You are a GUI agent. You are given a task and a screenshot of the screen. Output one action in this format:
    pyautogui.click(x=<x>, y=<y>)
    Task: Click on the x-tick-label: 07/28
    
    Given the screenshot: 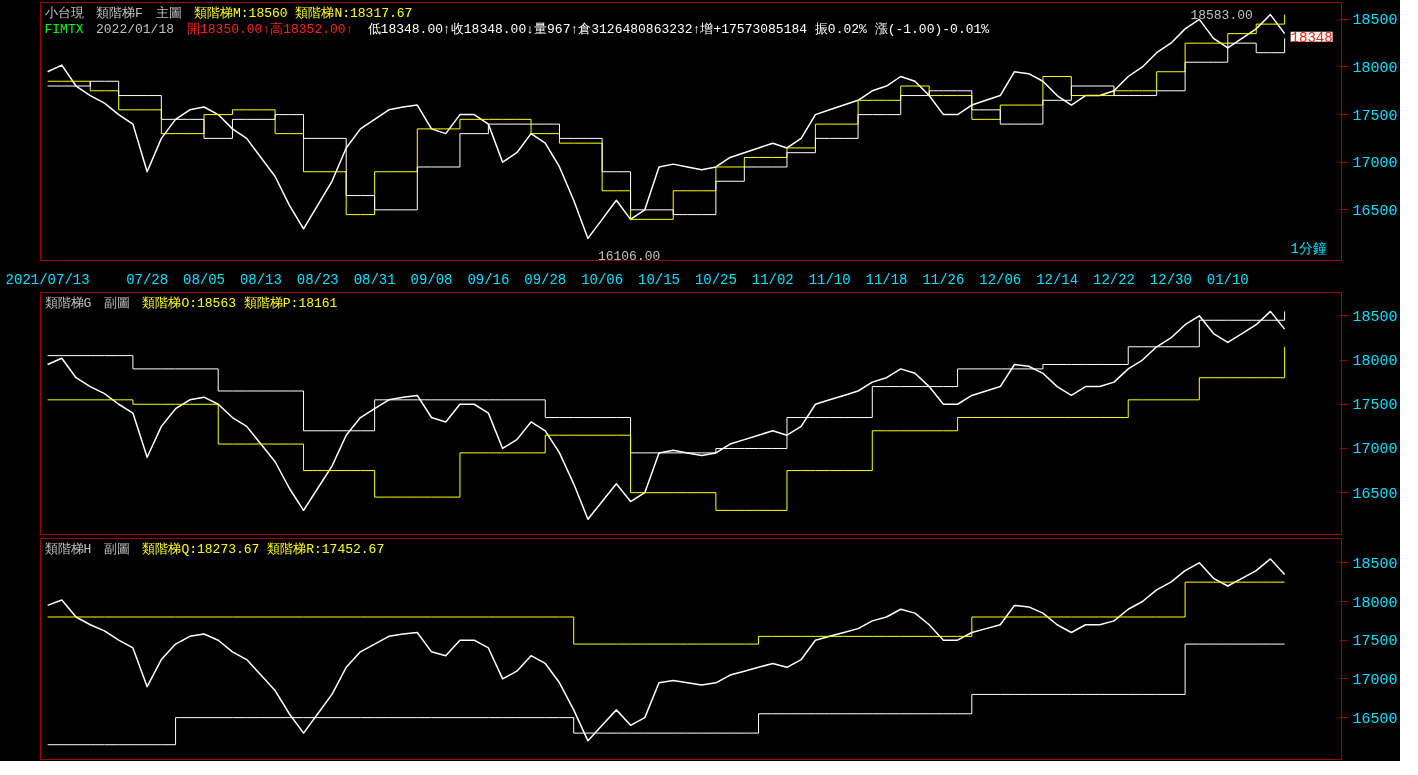 What is the action you would take?
    pyautogui.click(x=147, y=279)
    